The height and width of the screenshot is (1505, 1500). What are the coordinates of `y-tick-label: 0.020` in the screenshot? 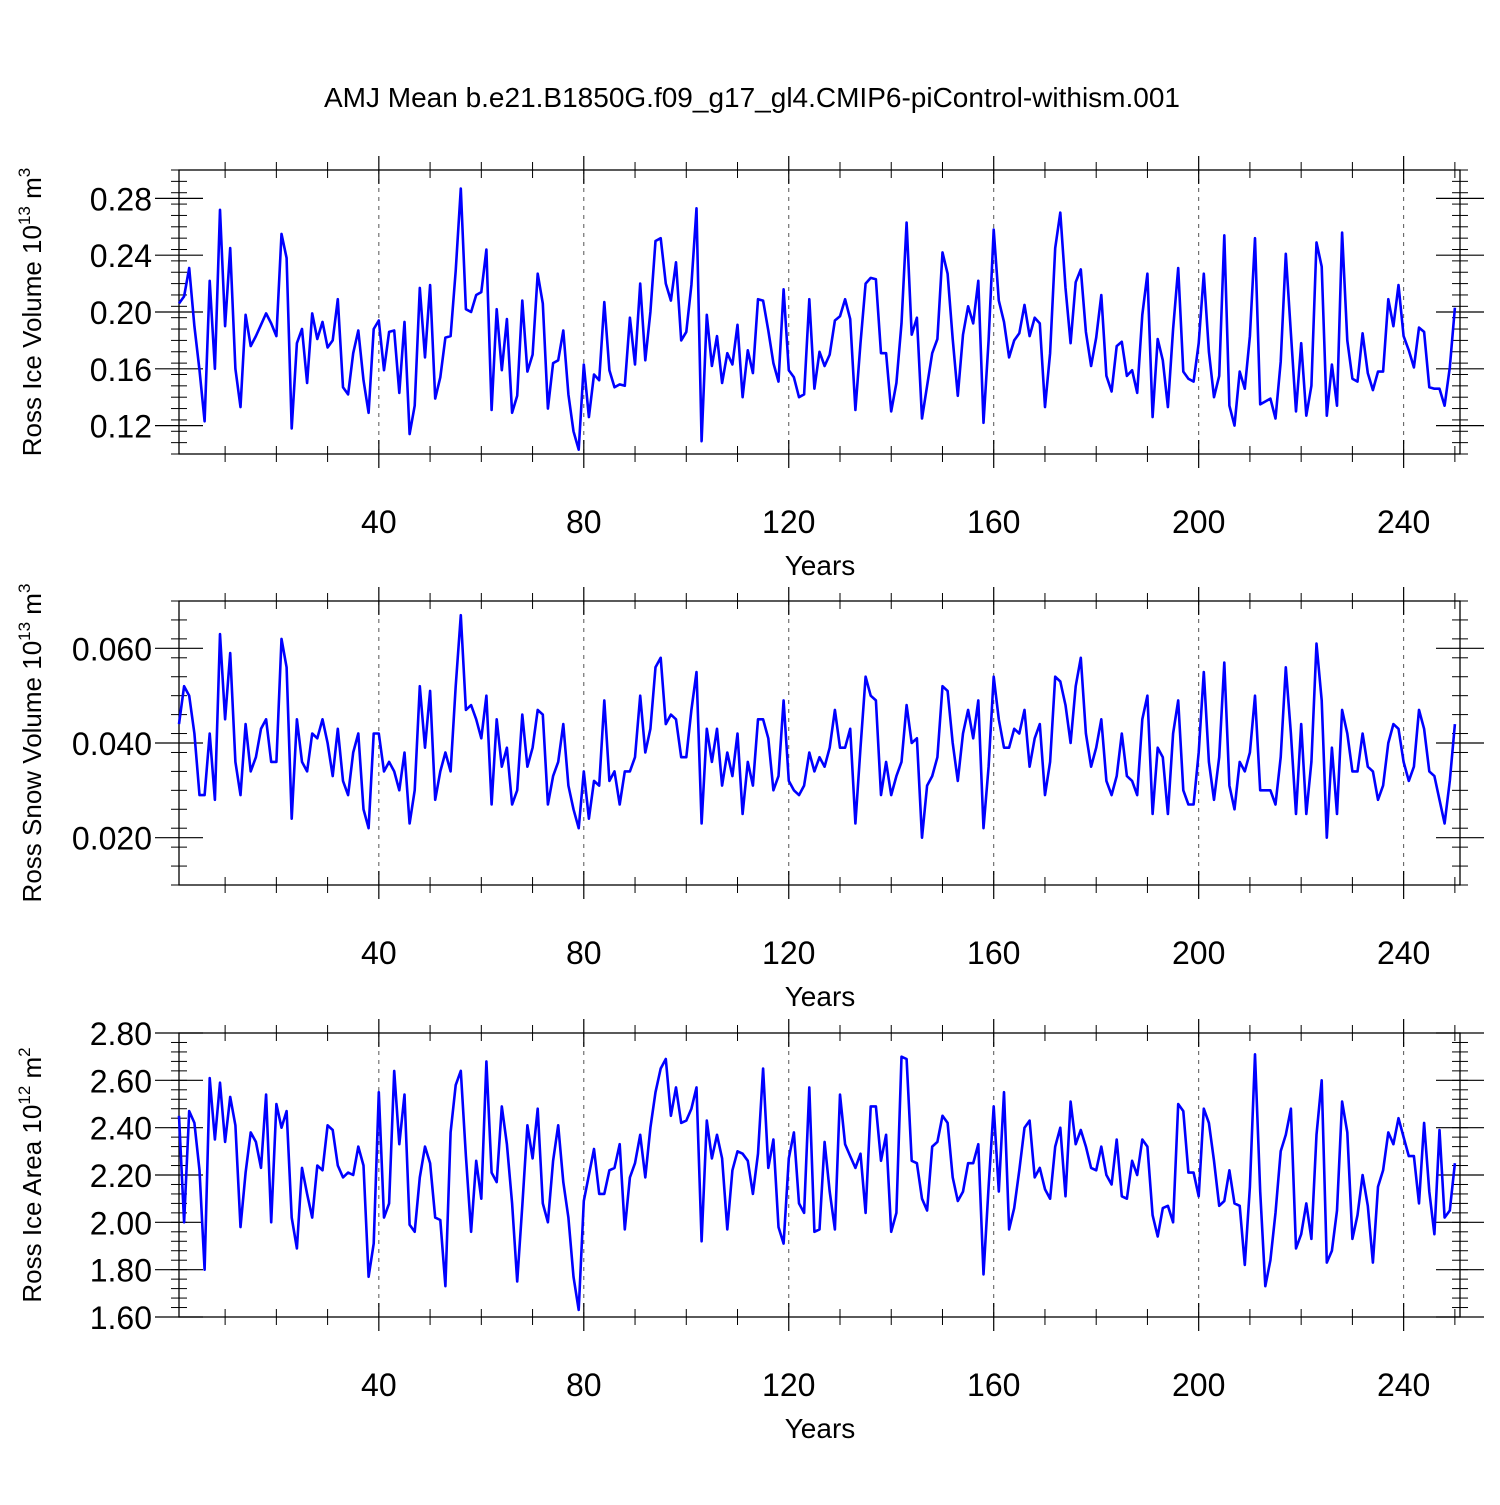 It's located at (112, 839).